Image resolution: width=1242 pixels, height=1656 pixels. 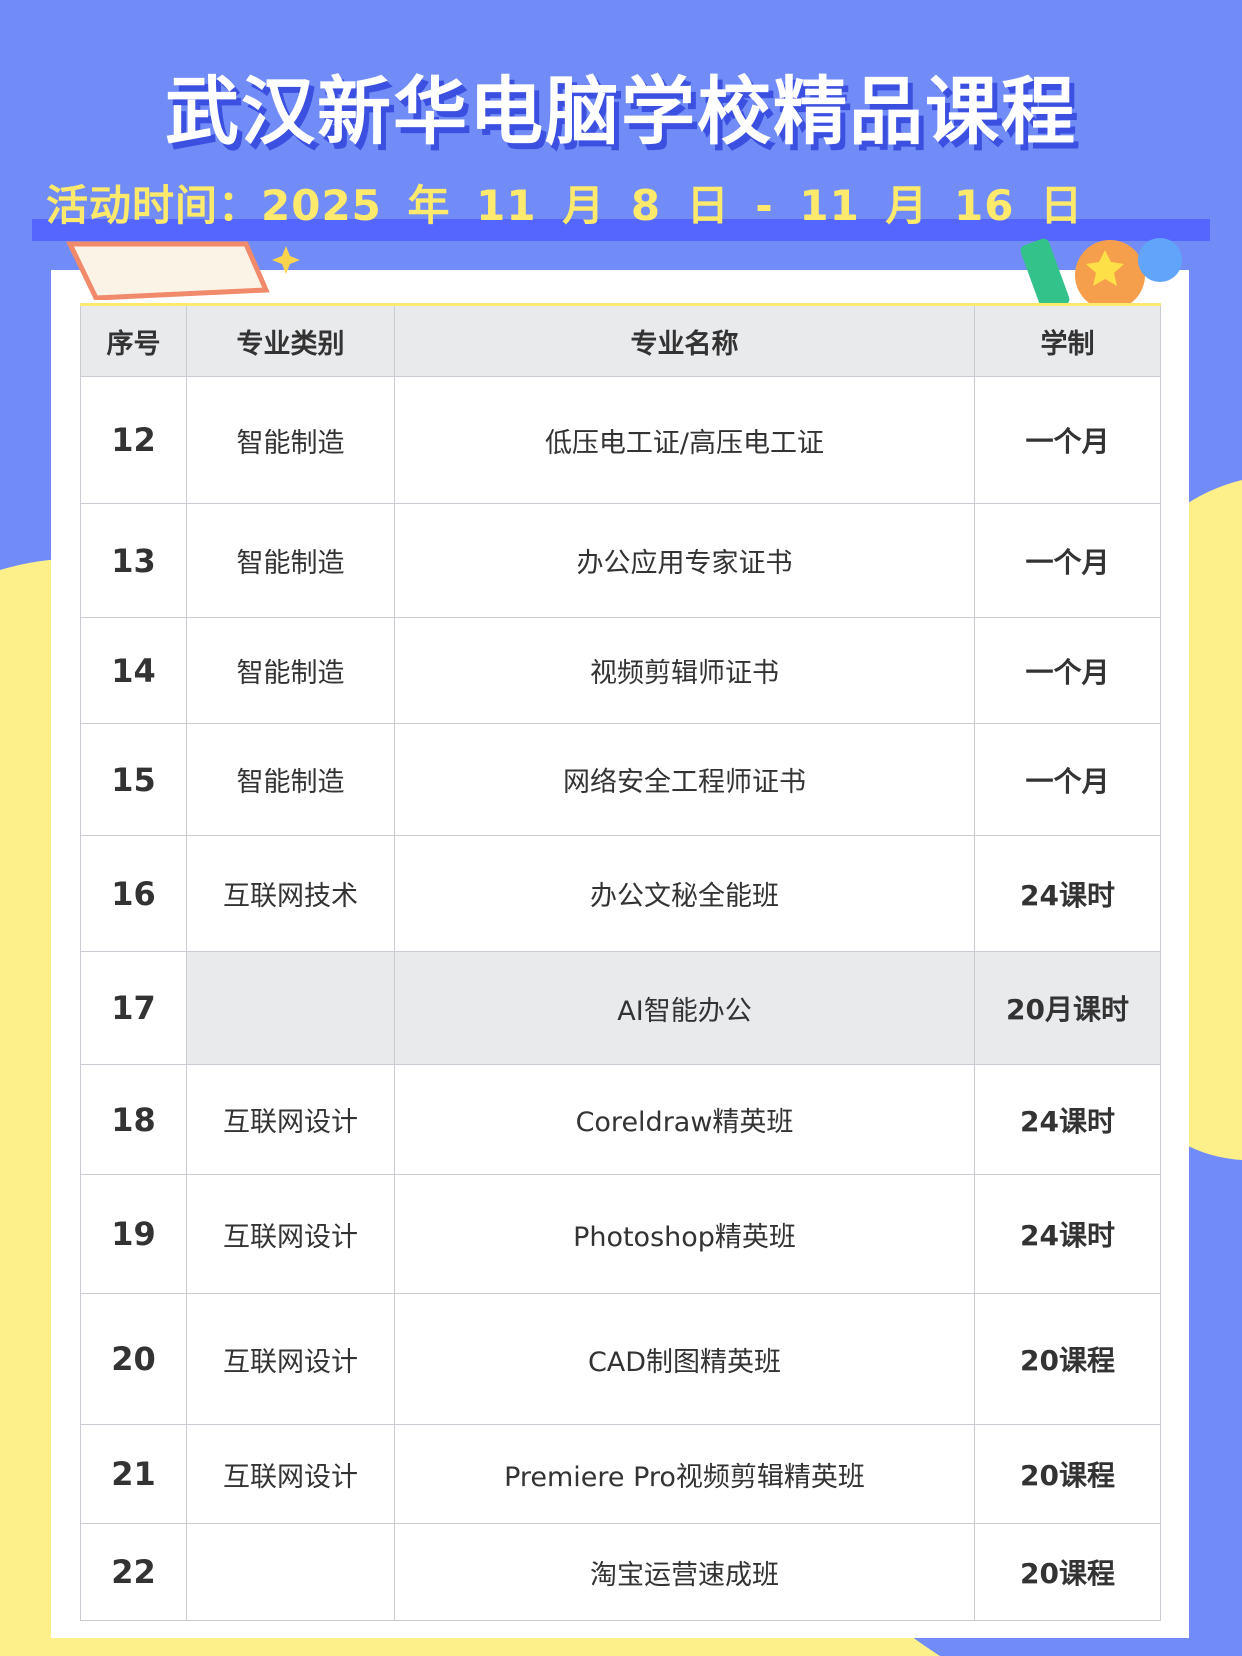 I want to click on table-row: 20 互联网设计 CAD制图精英班 20课程, so click(x=620, y=1359).